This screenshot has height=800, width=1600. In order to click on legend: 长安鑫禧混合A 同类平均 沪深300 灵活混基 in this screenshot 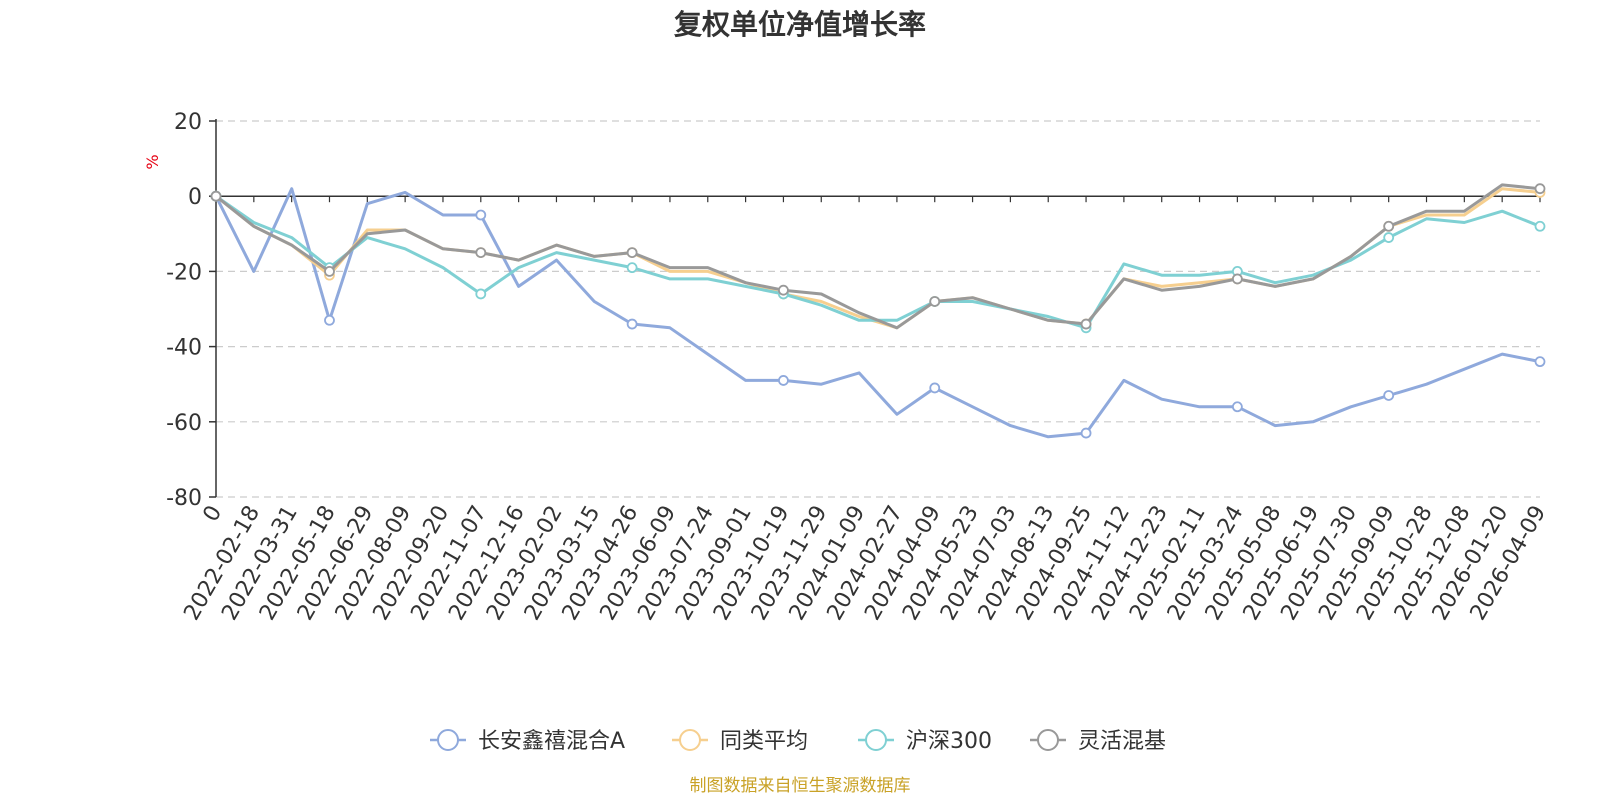, I will do `click(798, 741)`.